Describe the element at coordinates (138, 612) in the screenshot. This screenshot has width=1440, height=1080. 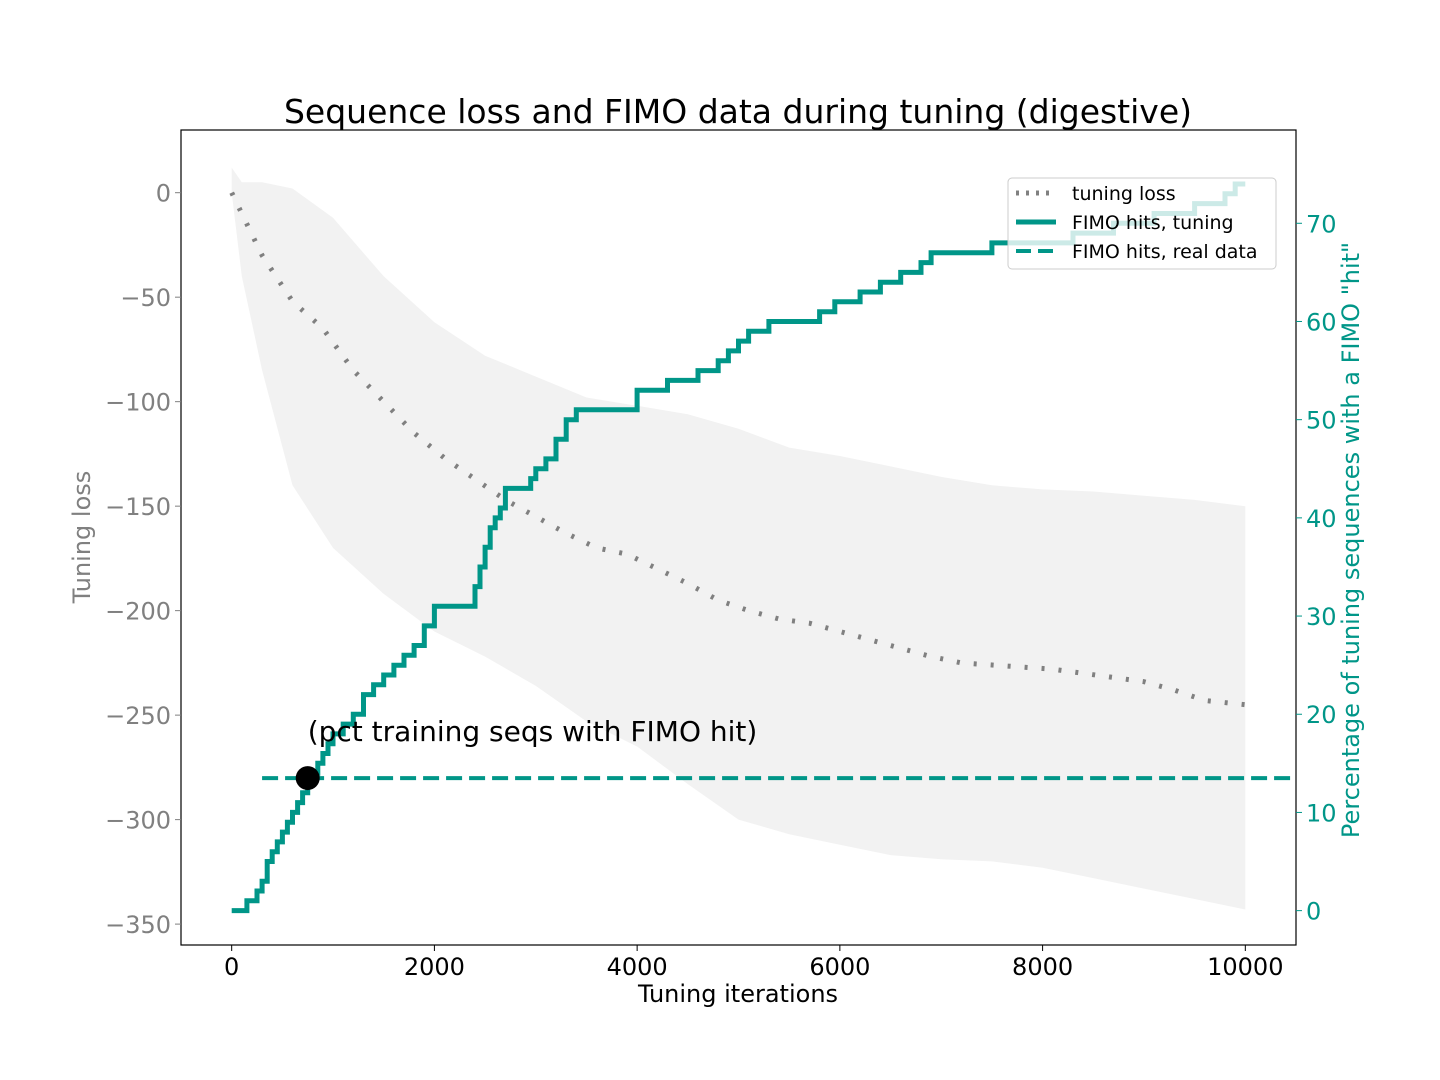
I see `y-left-tick-label: −200` at that location.